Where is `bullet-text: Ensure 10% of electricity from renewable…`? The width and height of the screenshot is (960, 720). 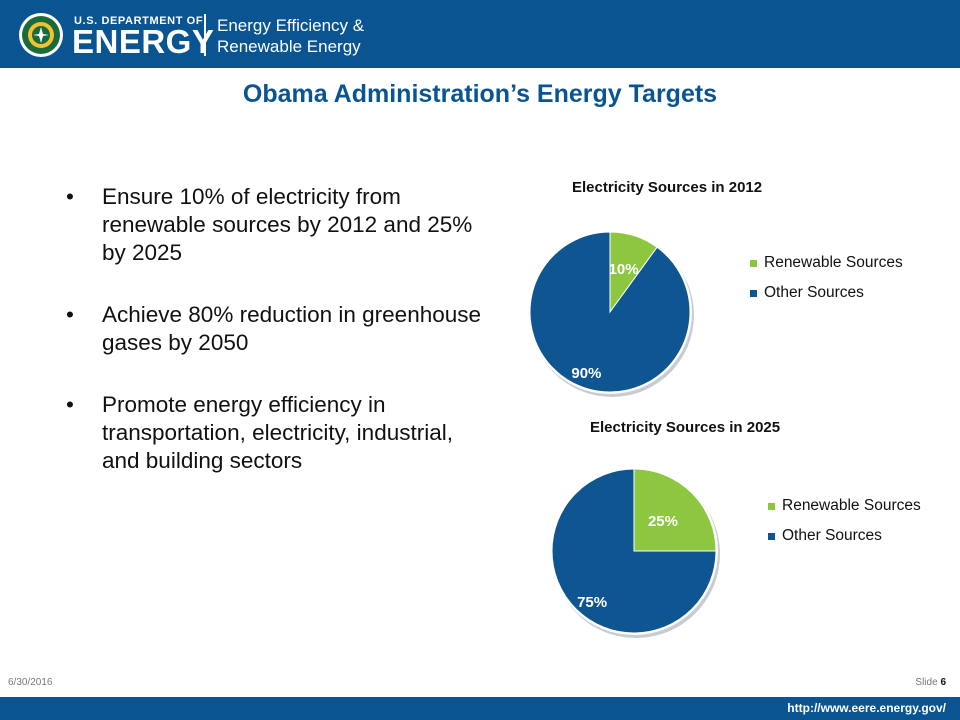 bullet-text: Ensure 10% of electricity from renewable… is located at coordinates (287, 224).